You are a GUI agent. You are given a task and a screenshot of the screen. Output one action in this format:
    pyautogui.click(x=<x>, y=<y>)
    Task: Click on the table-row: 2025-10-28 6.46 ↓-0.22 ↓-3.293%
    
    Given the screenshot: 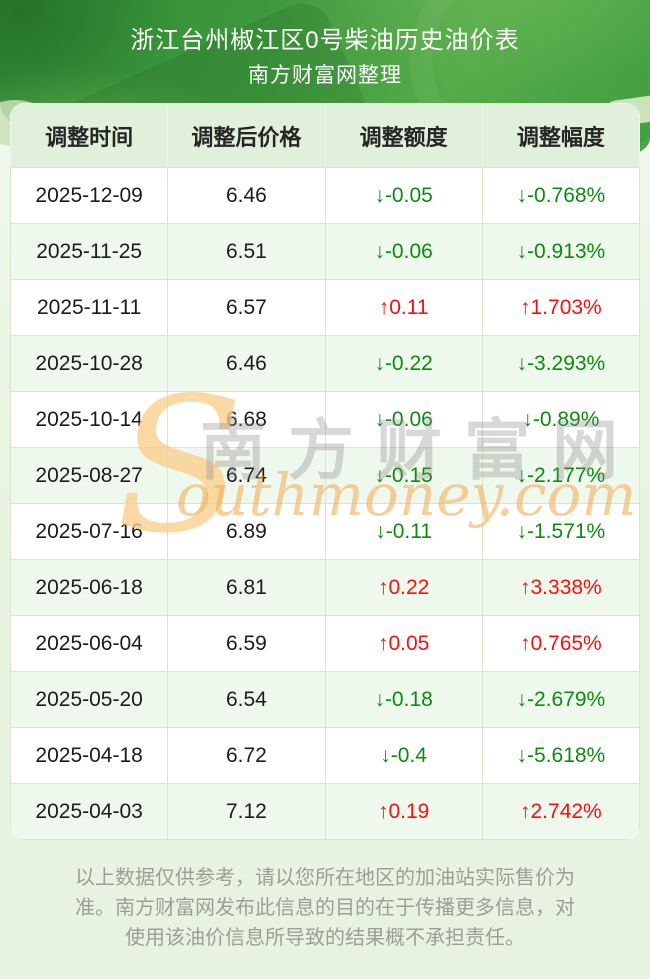 What is the action you would take?
    pyautogui.click(x=325, y=363)
    